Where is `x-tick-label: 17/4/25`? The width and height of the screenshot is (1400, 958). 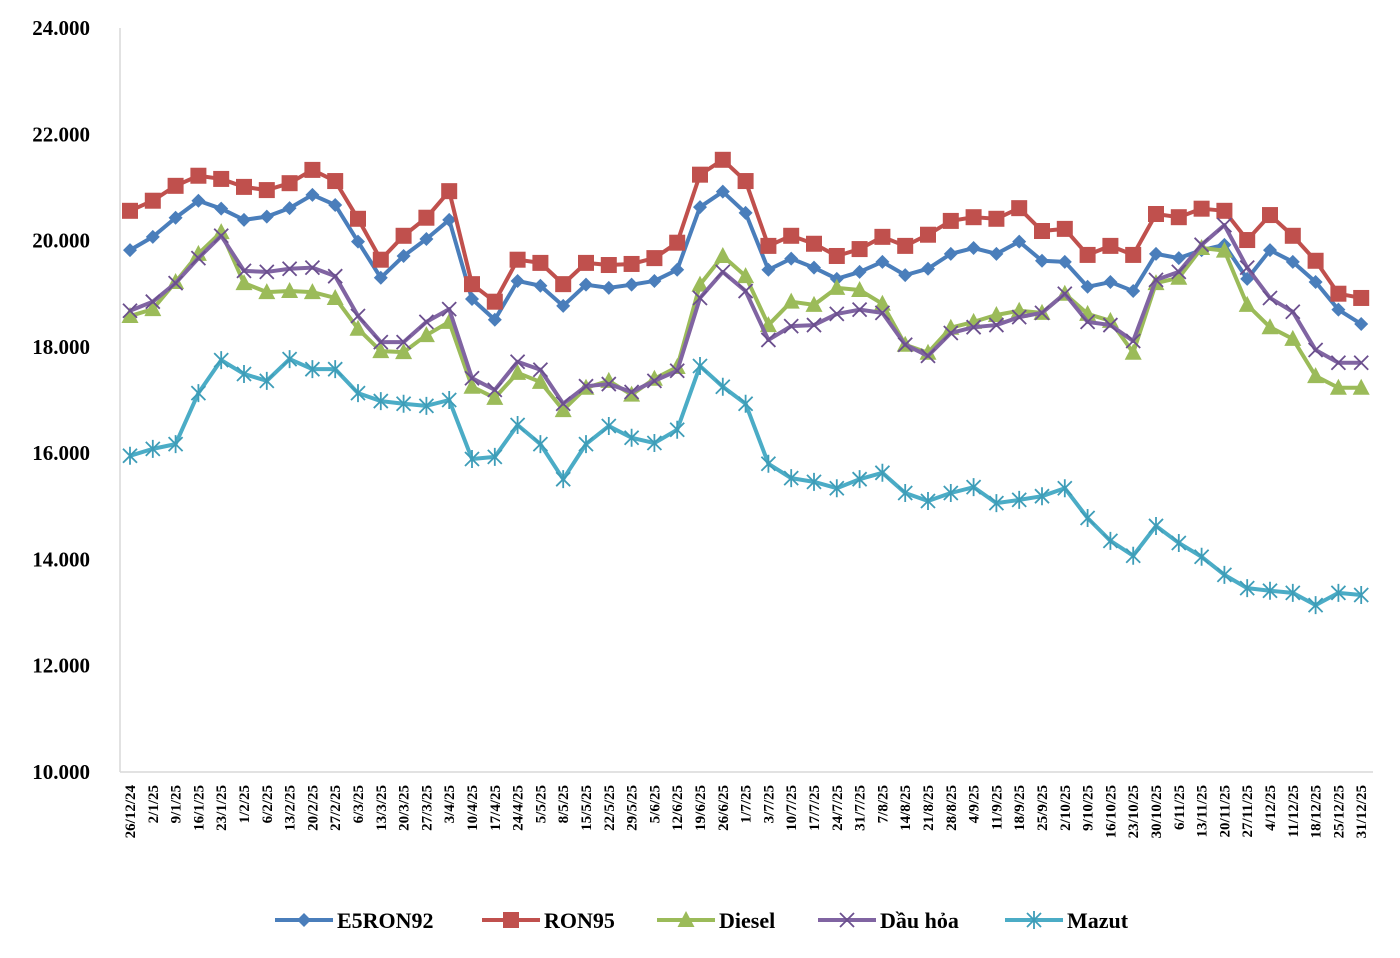
x-tick-label: 17/4/25 is located at coordinates (496, 808).